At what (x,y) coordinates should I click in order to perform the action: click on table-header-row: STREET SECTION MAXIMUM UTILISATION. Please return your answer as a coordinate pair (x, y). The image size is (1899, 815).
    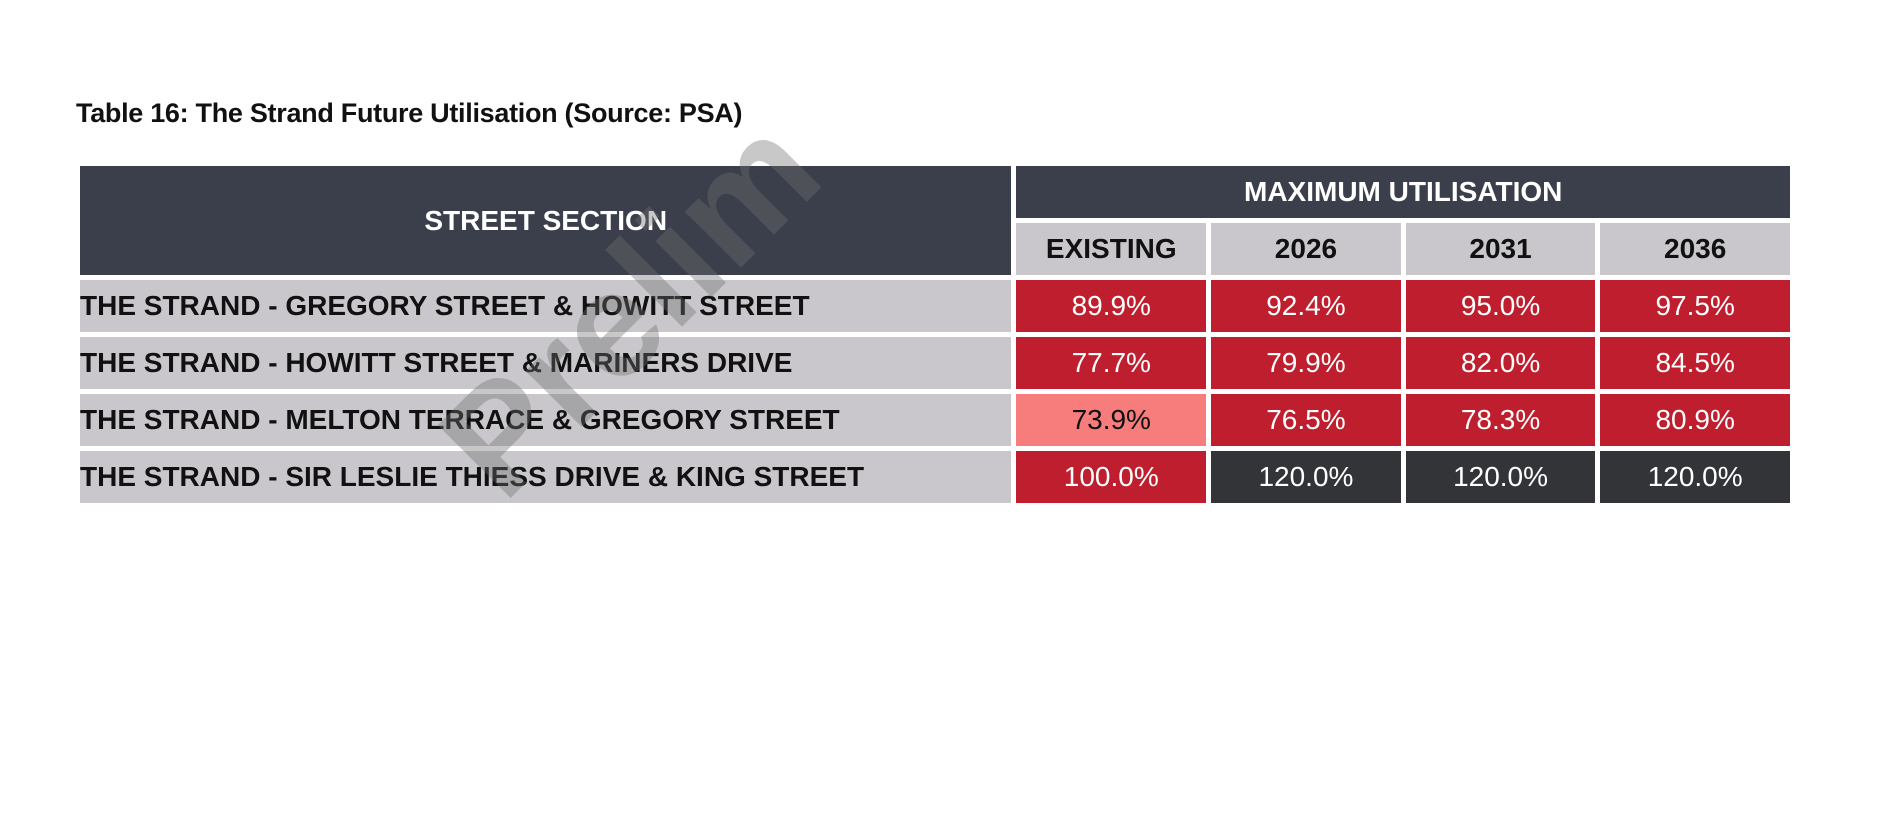
    Looking at the image, I should click on (935, 220).